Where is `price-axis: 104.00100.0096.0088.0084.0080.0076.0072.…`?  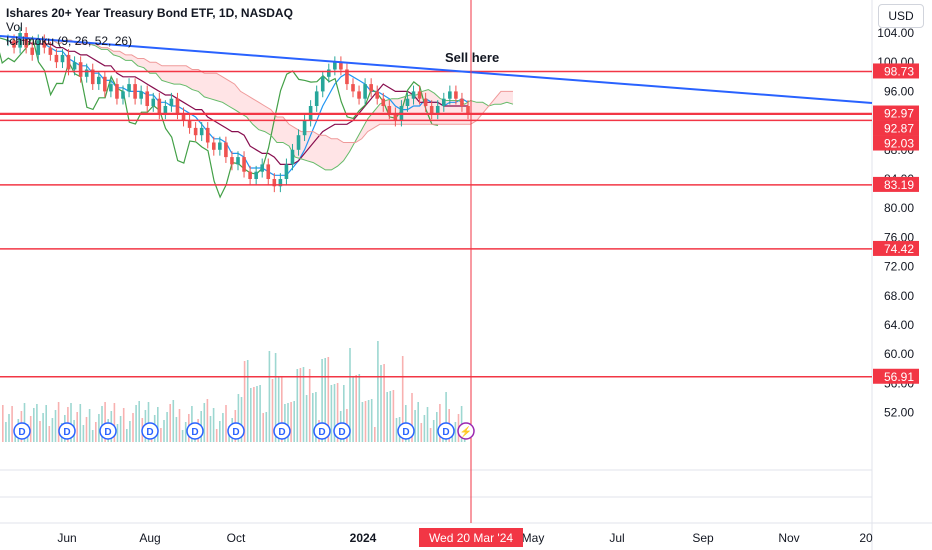
price-axis: 104.00100.0096.0088.0084.0080.0076.0072.… is located at coordinates (895, 223).